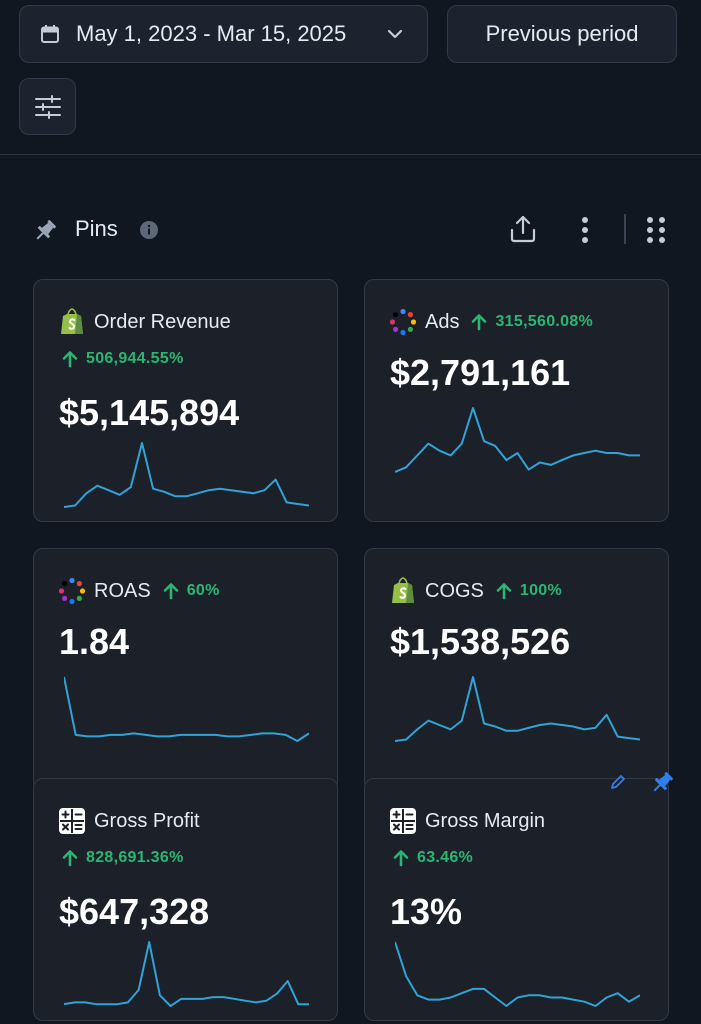  I want to click on metric-name: Gross Margin, so click(485, 820).